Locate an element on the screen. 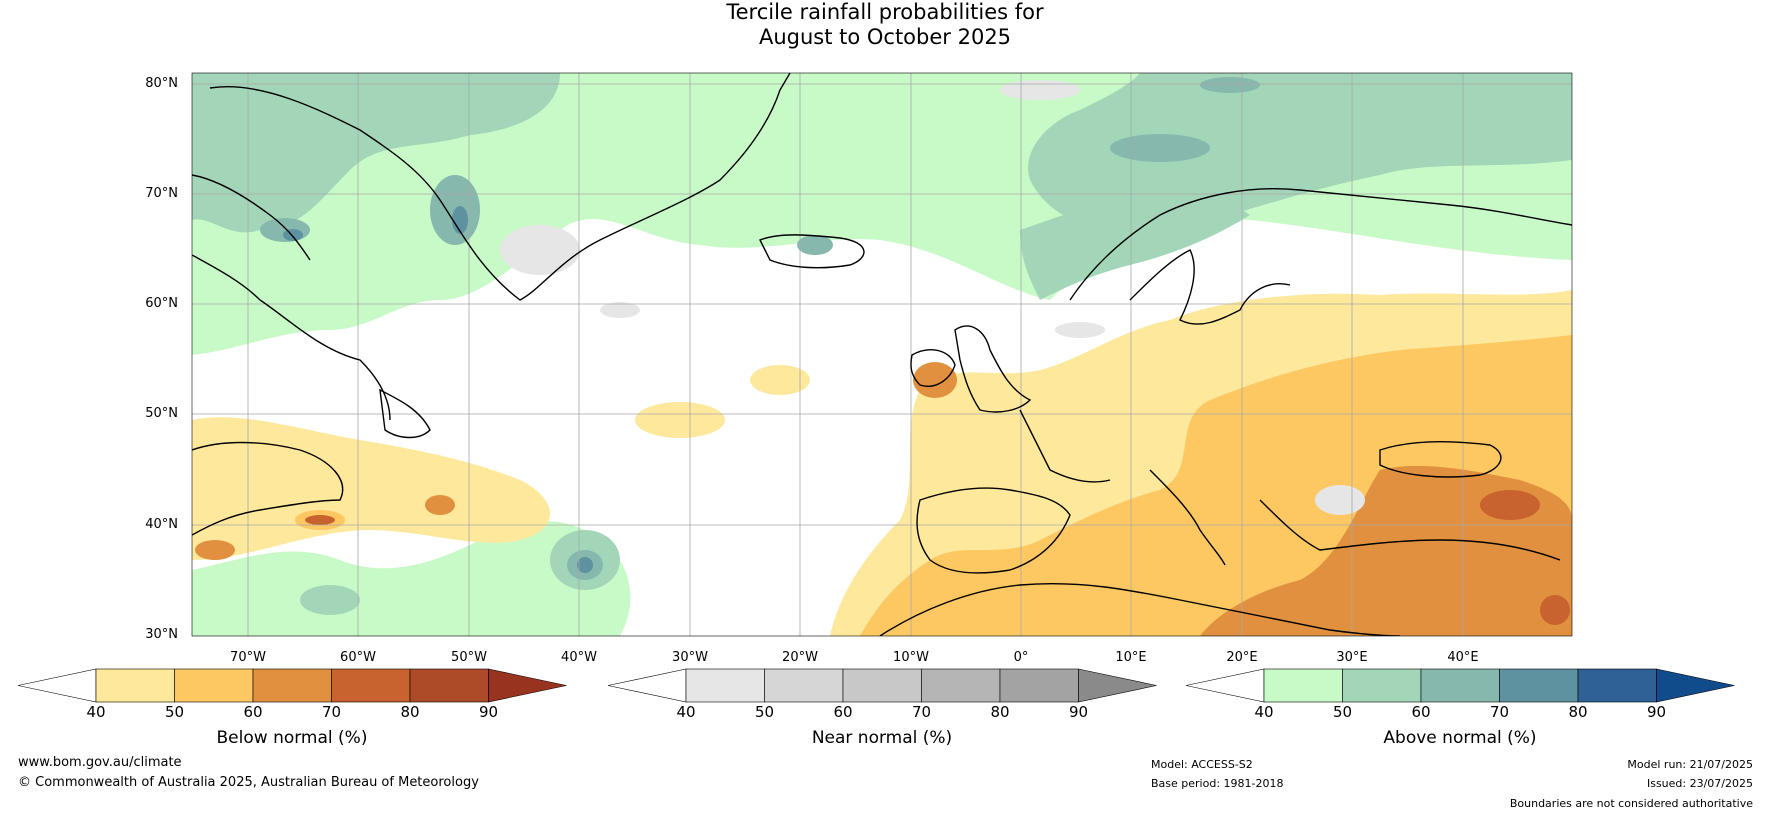 This screenshot has width=1770, height=816. title-line-2: August to October 2025 is located at coordinates (885, 37).